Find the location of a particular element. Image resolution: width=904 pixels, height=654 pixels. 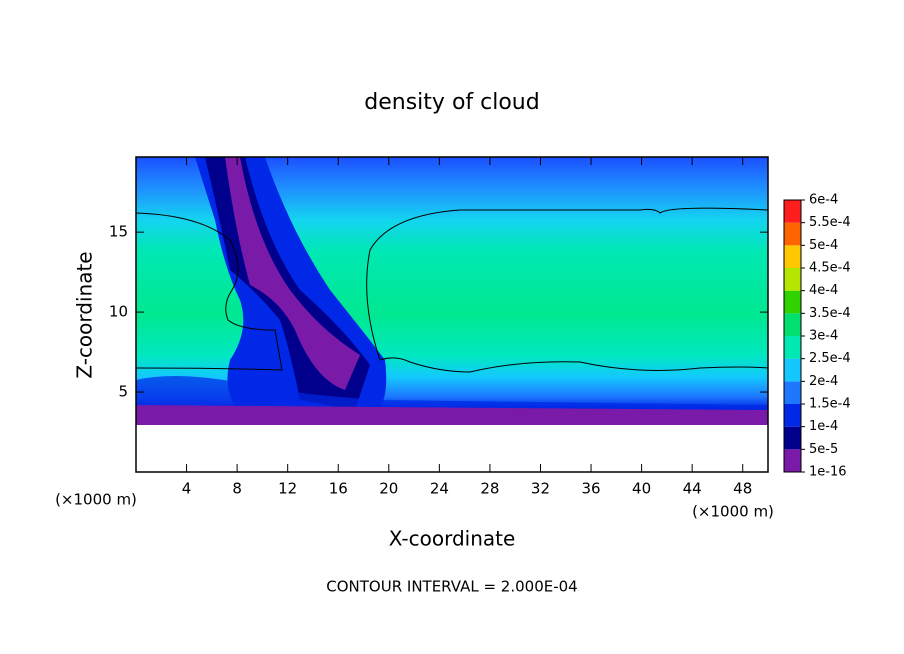

colorbar-label: 3e-4 is located at coordinates (823, 336).